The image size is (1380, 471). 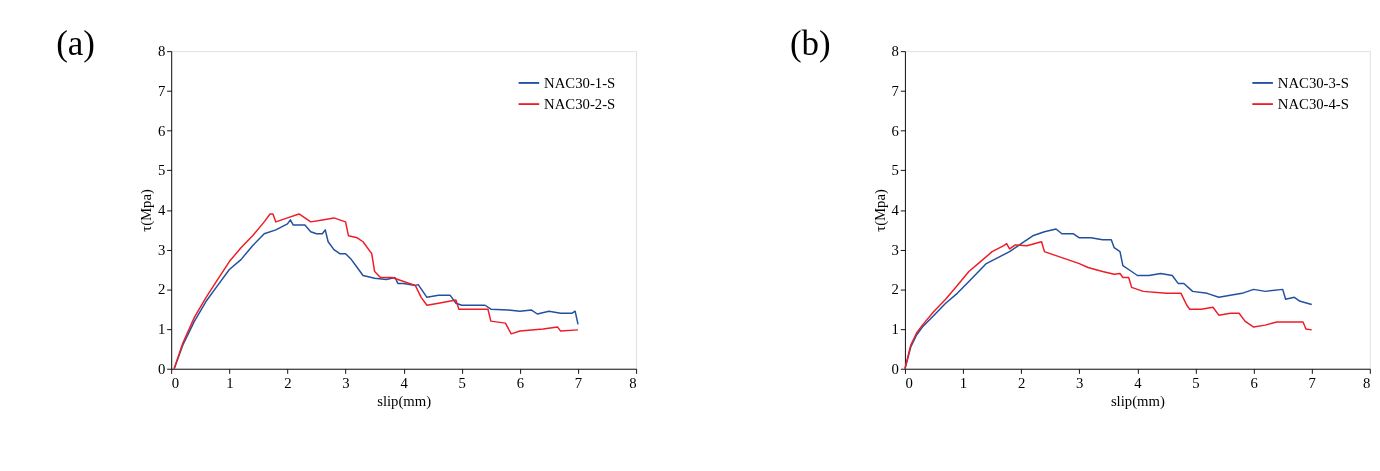 What do you see at coordinates (75, 43) in the screenshot?
I see `chart-title: (a)` at bounding box center [75, 43].